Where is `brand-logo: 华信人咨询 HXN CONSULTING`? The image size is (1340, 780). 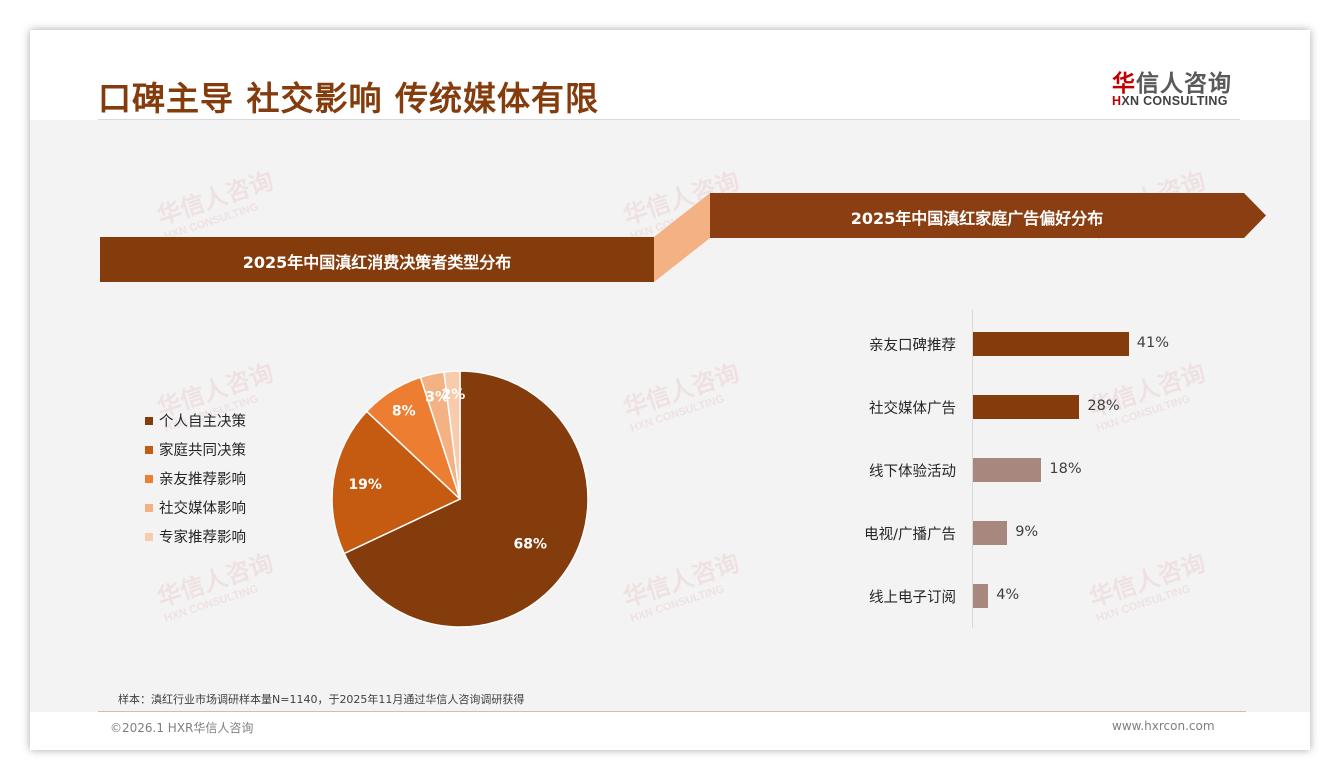
brand-logo: 华信人咨询 HXN CONSULTING is located at coordinates (1177, 89).